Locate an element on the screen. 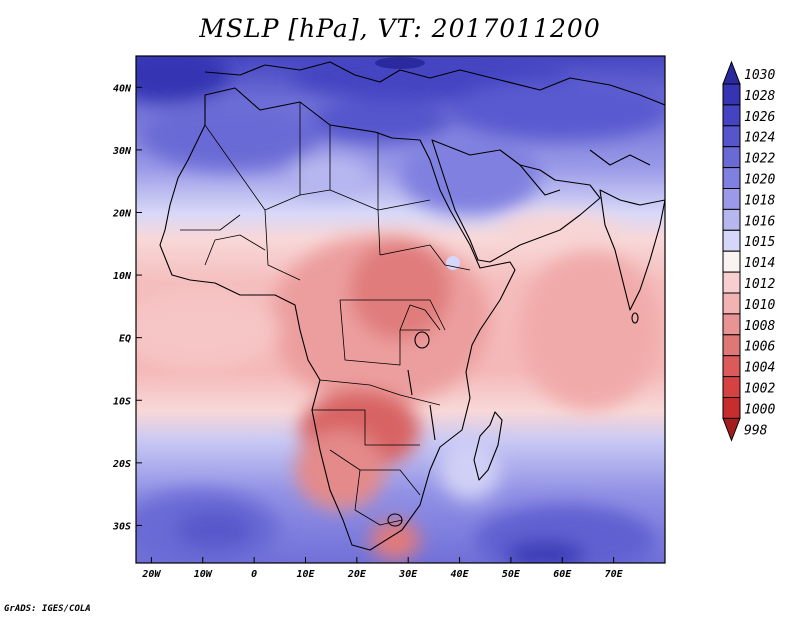 The width and height of the screenshot is (800, 618). credit-label: GrADS: IGES/COLA is located at coordinates (47, 609).